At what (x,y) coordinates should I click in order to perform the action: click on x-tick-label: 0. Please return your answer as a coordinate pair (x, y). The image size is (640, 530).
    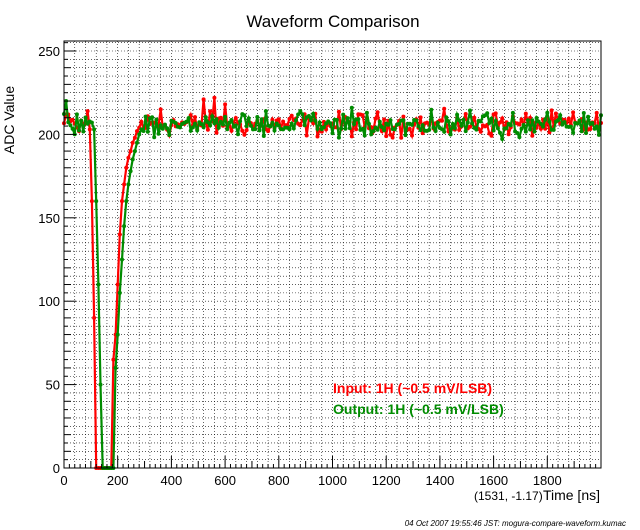
    Looking at the image, I should click on (63, 480).